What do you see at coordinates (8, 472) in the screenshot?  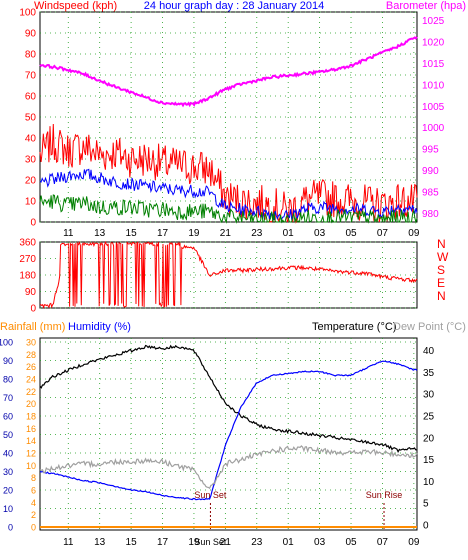 I see `humidity-tick-label: 30` at bounding box center [8, 472].